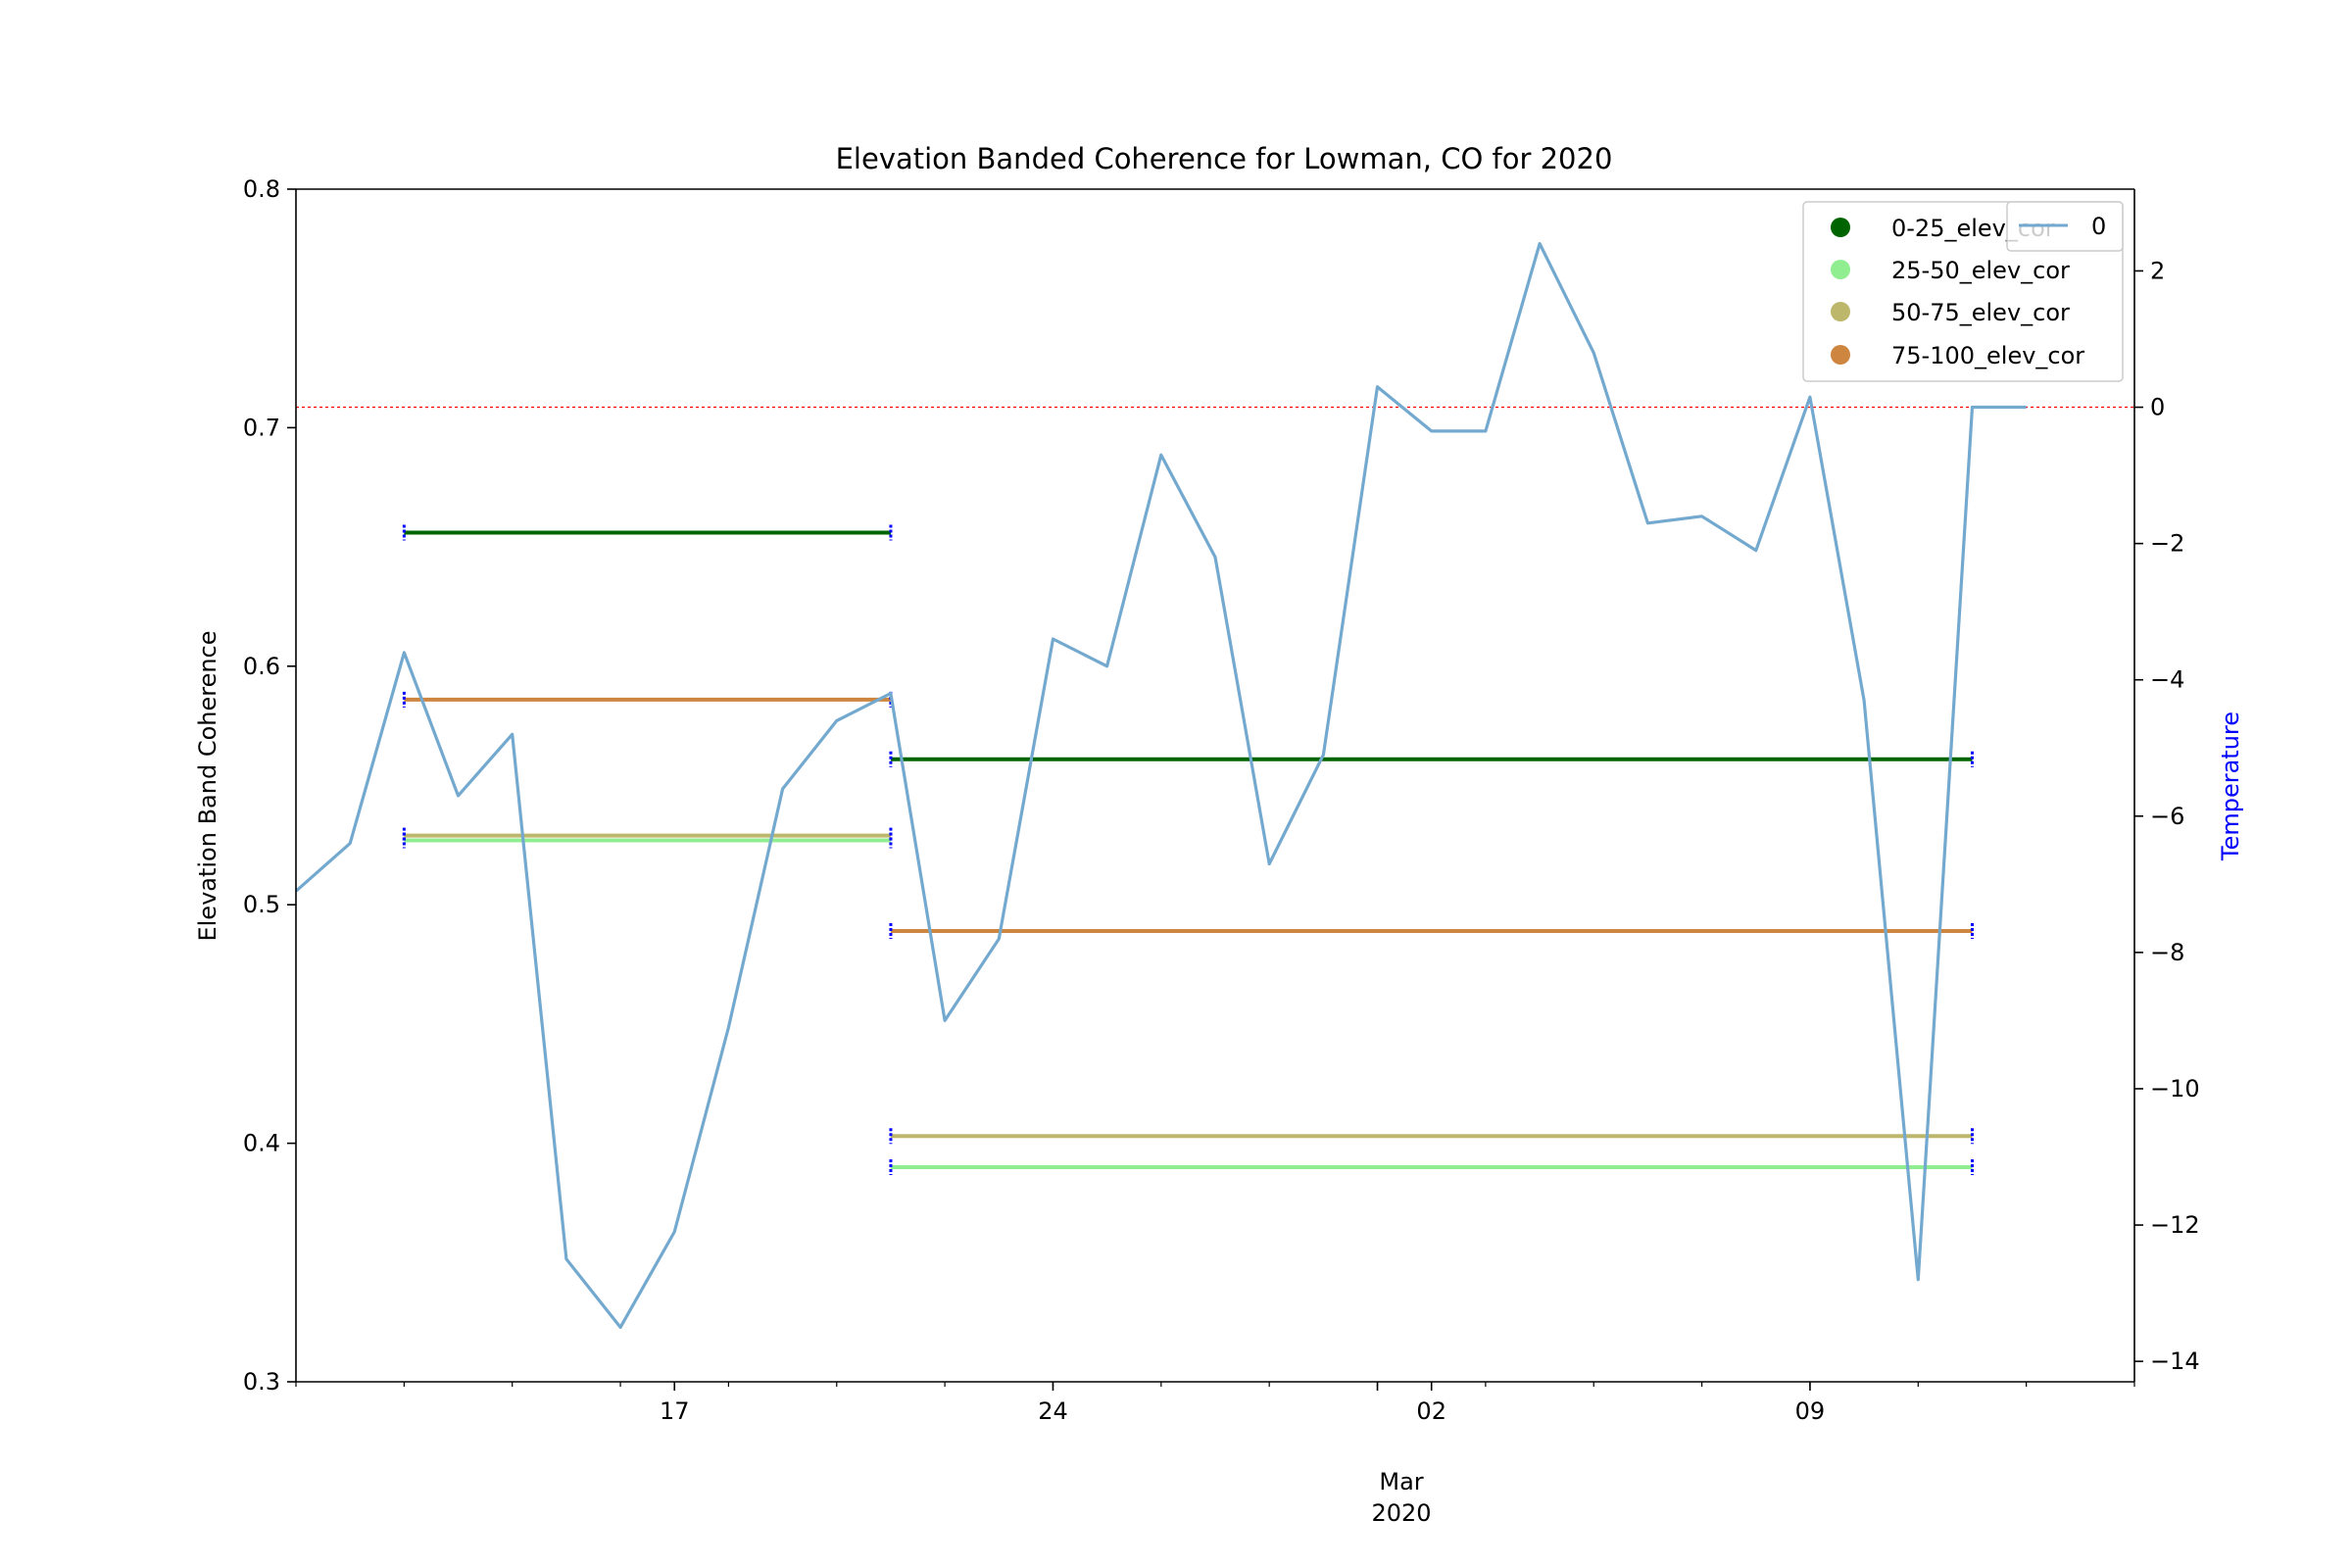 The image size is (2352, 1568). Describe the element at coordinates (261, 427) in the screenshot. I see `y-tick-label: 0.7` at that location.